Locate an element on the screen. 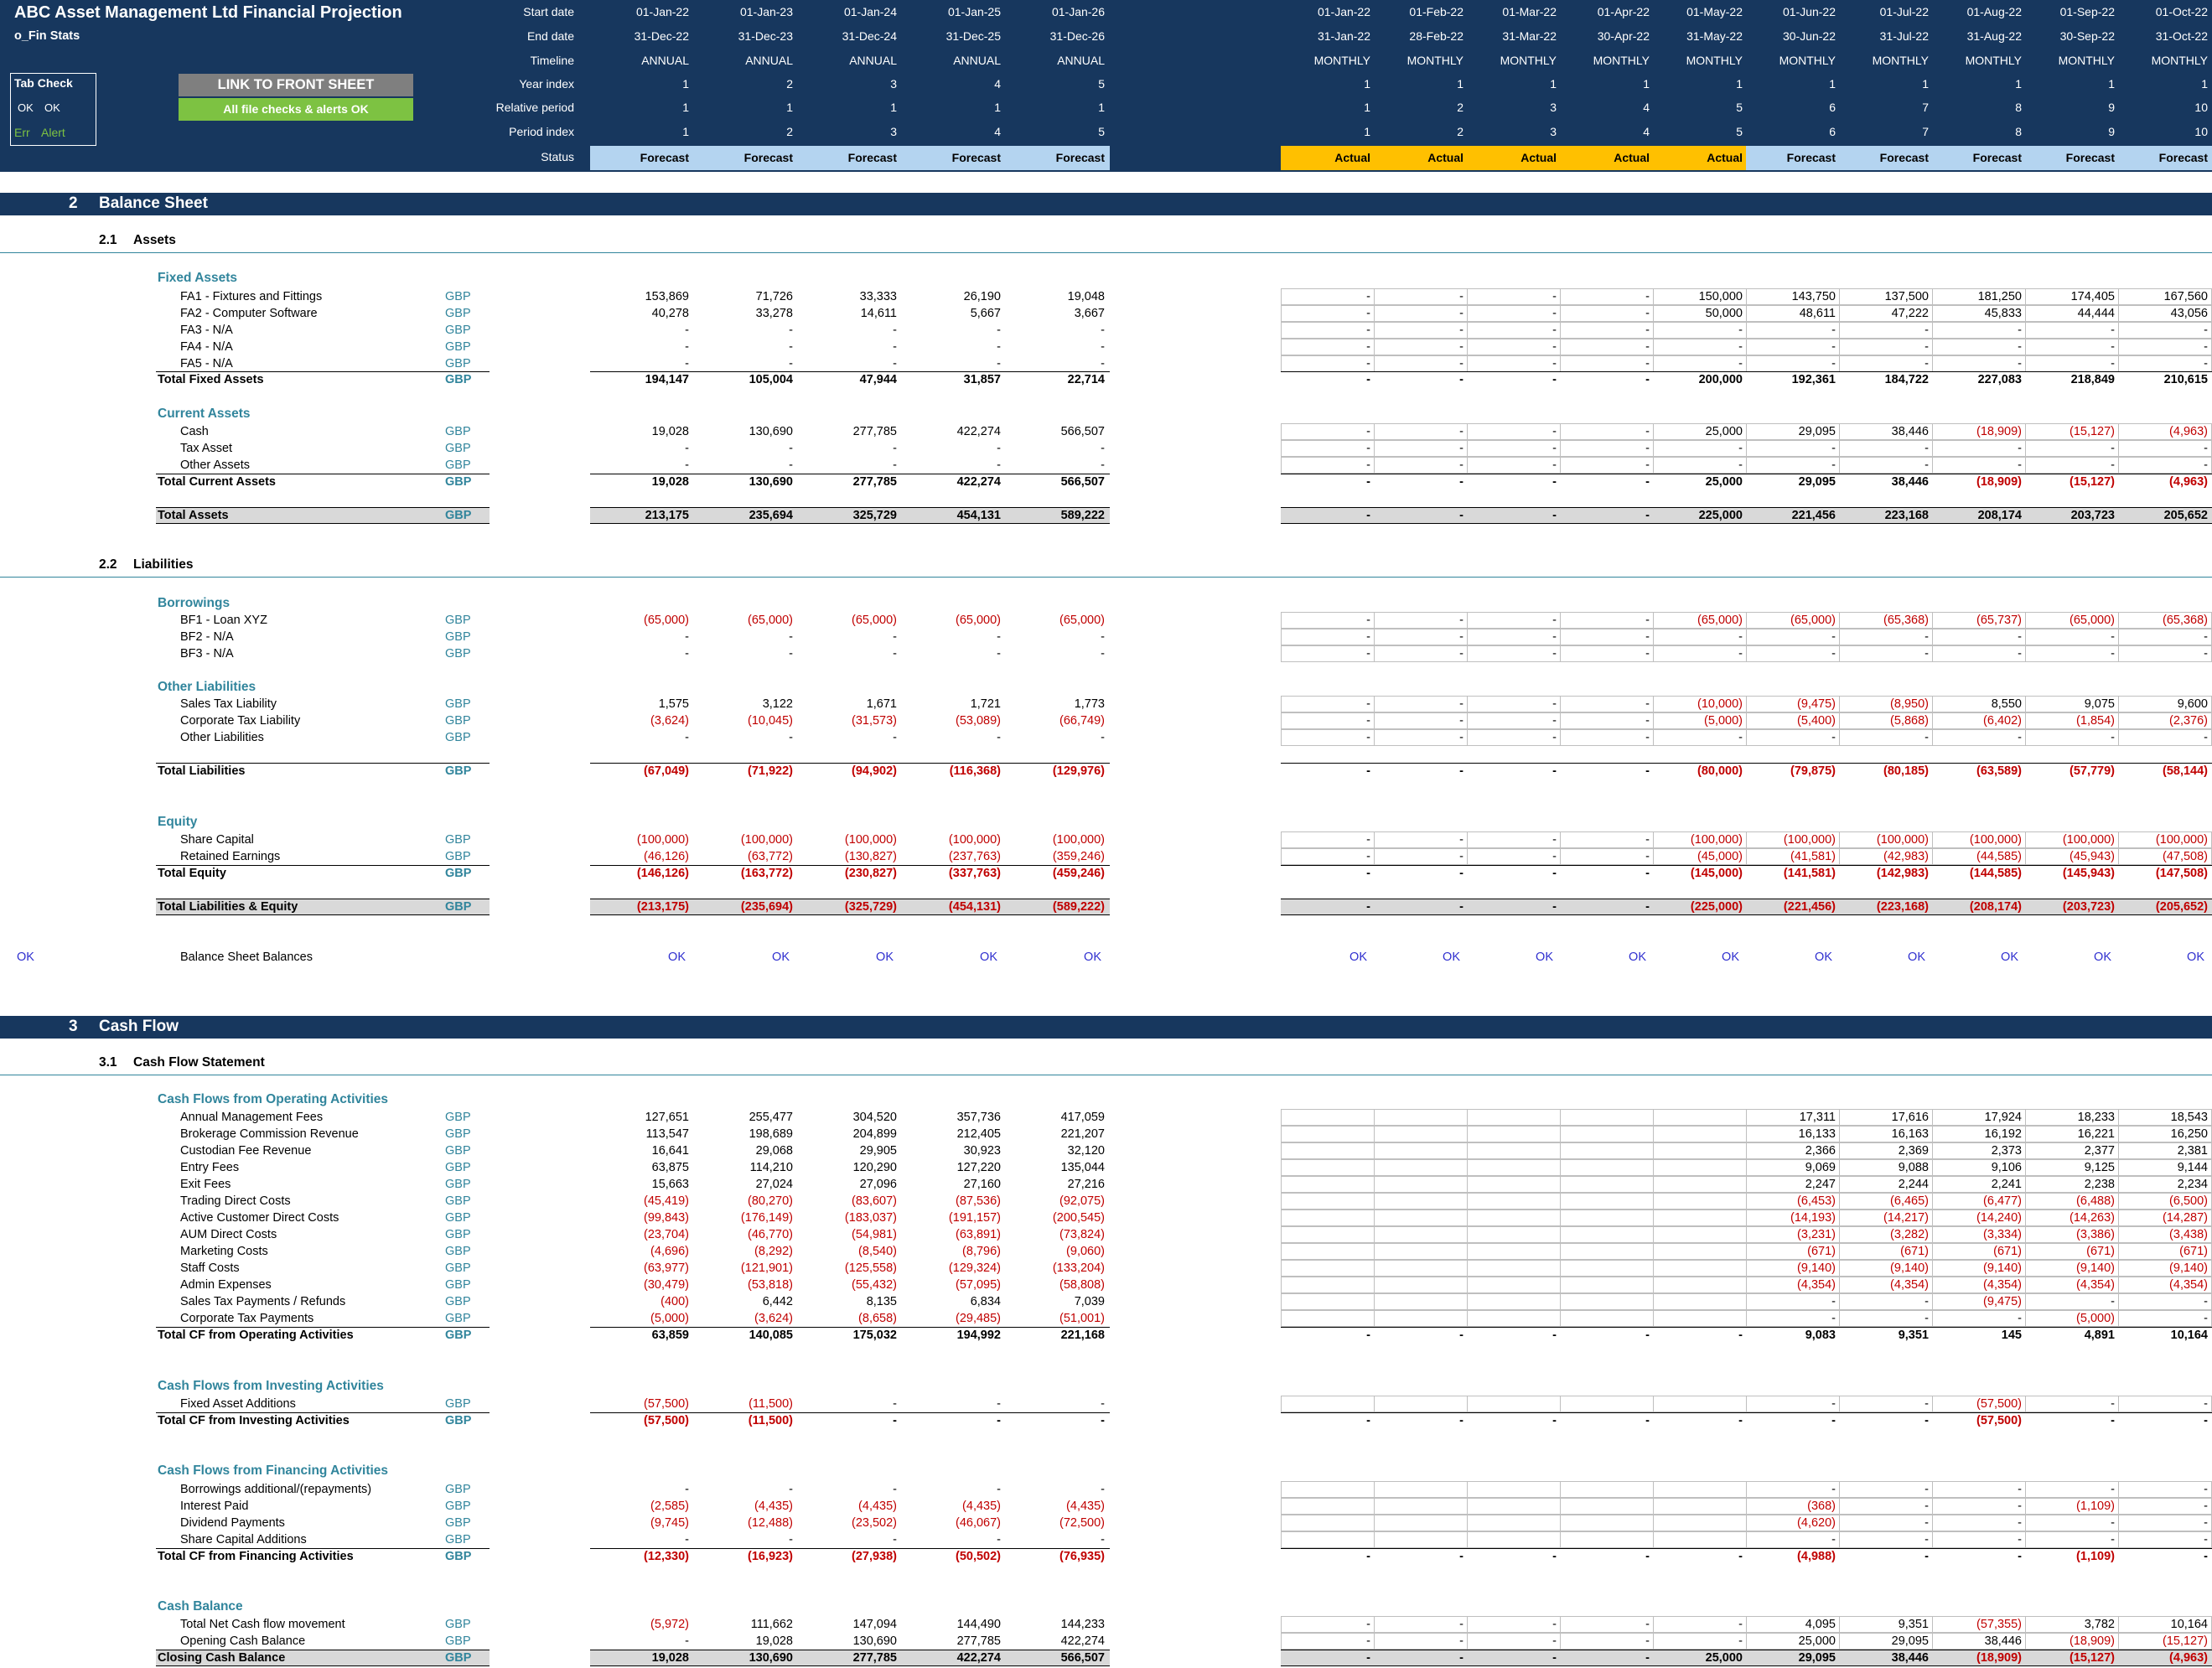  monthly-value: 38,446 is located at coordinates (1910, 482).